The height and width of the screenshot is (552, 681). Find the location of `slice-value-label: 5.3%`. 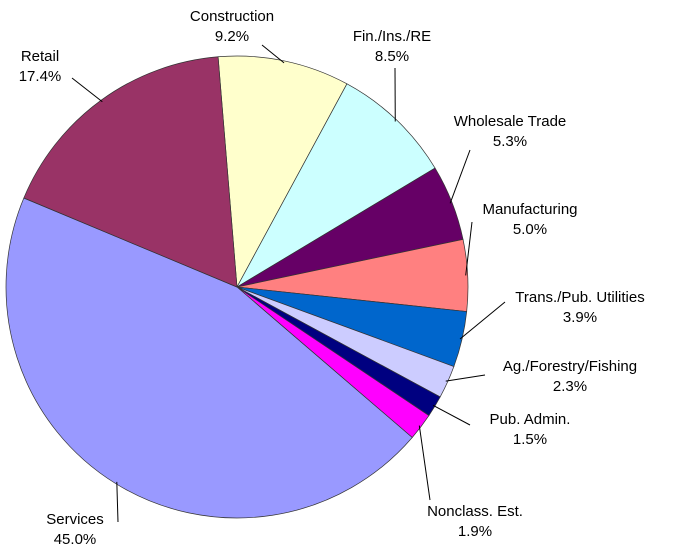

slice-value-label: 5.3% is located at coordinates (510, 141).